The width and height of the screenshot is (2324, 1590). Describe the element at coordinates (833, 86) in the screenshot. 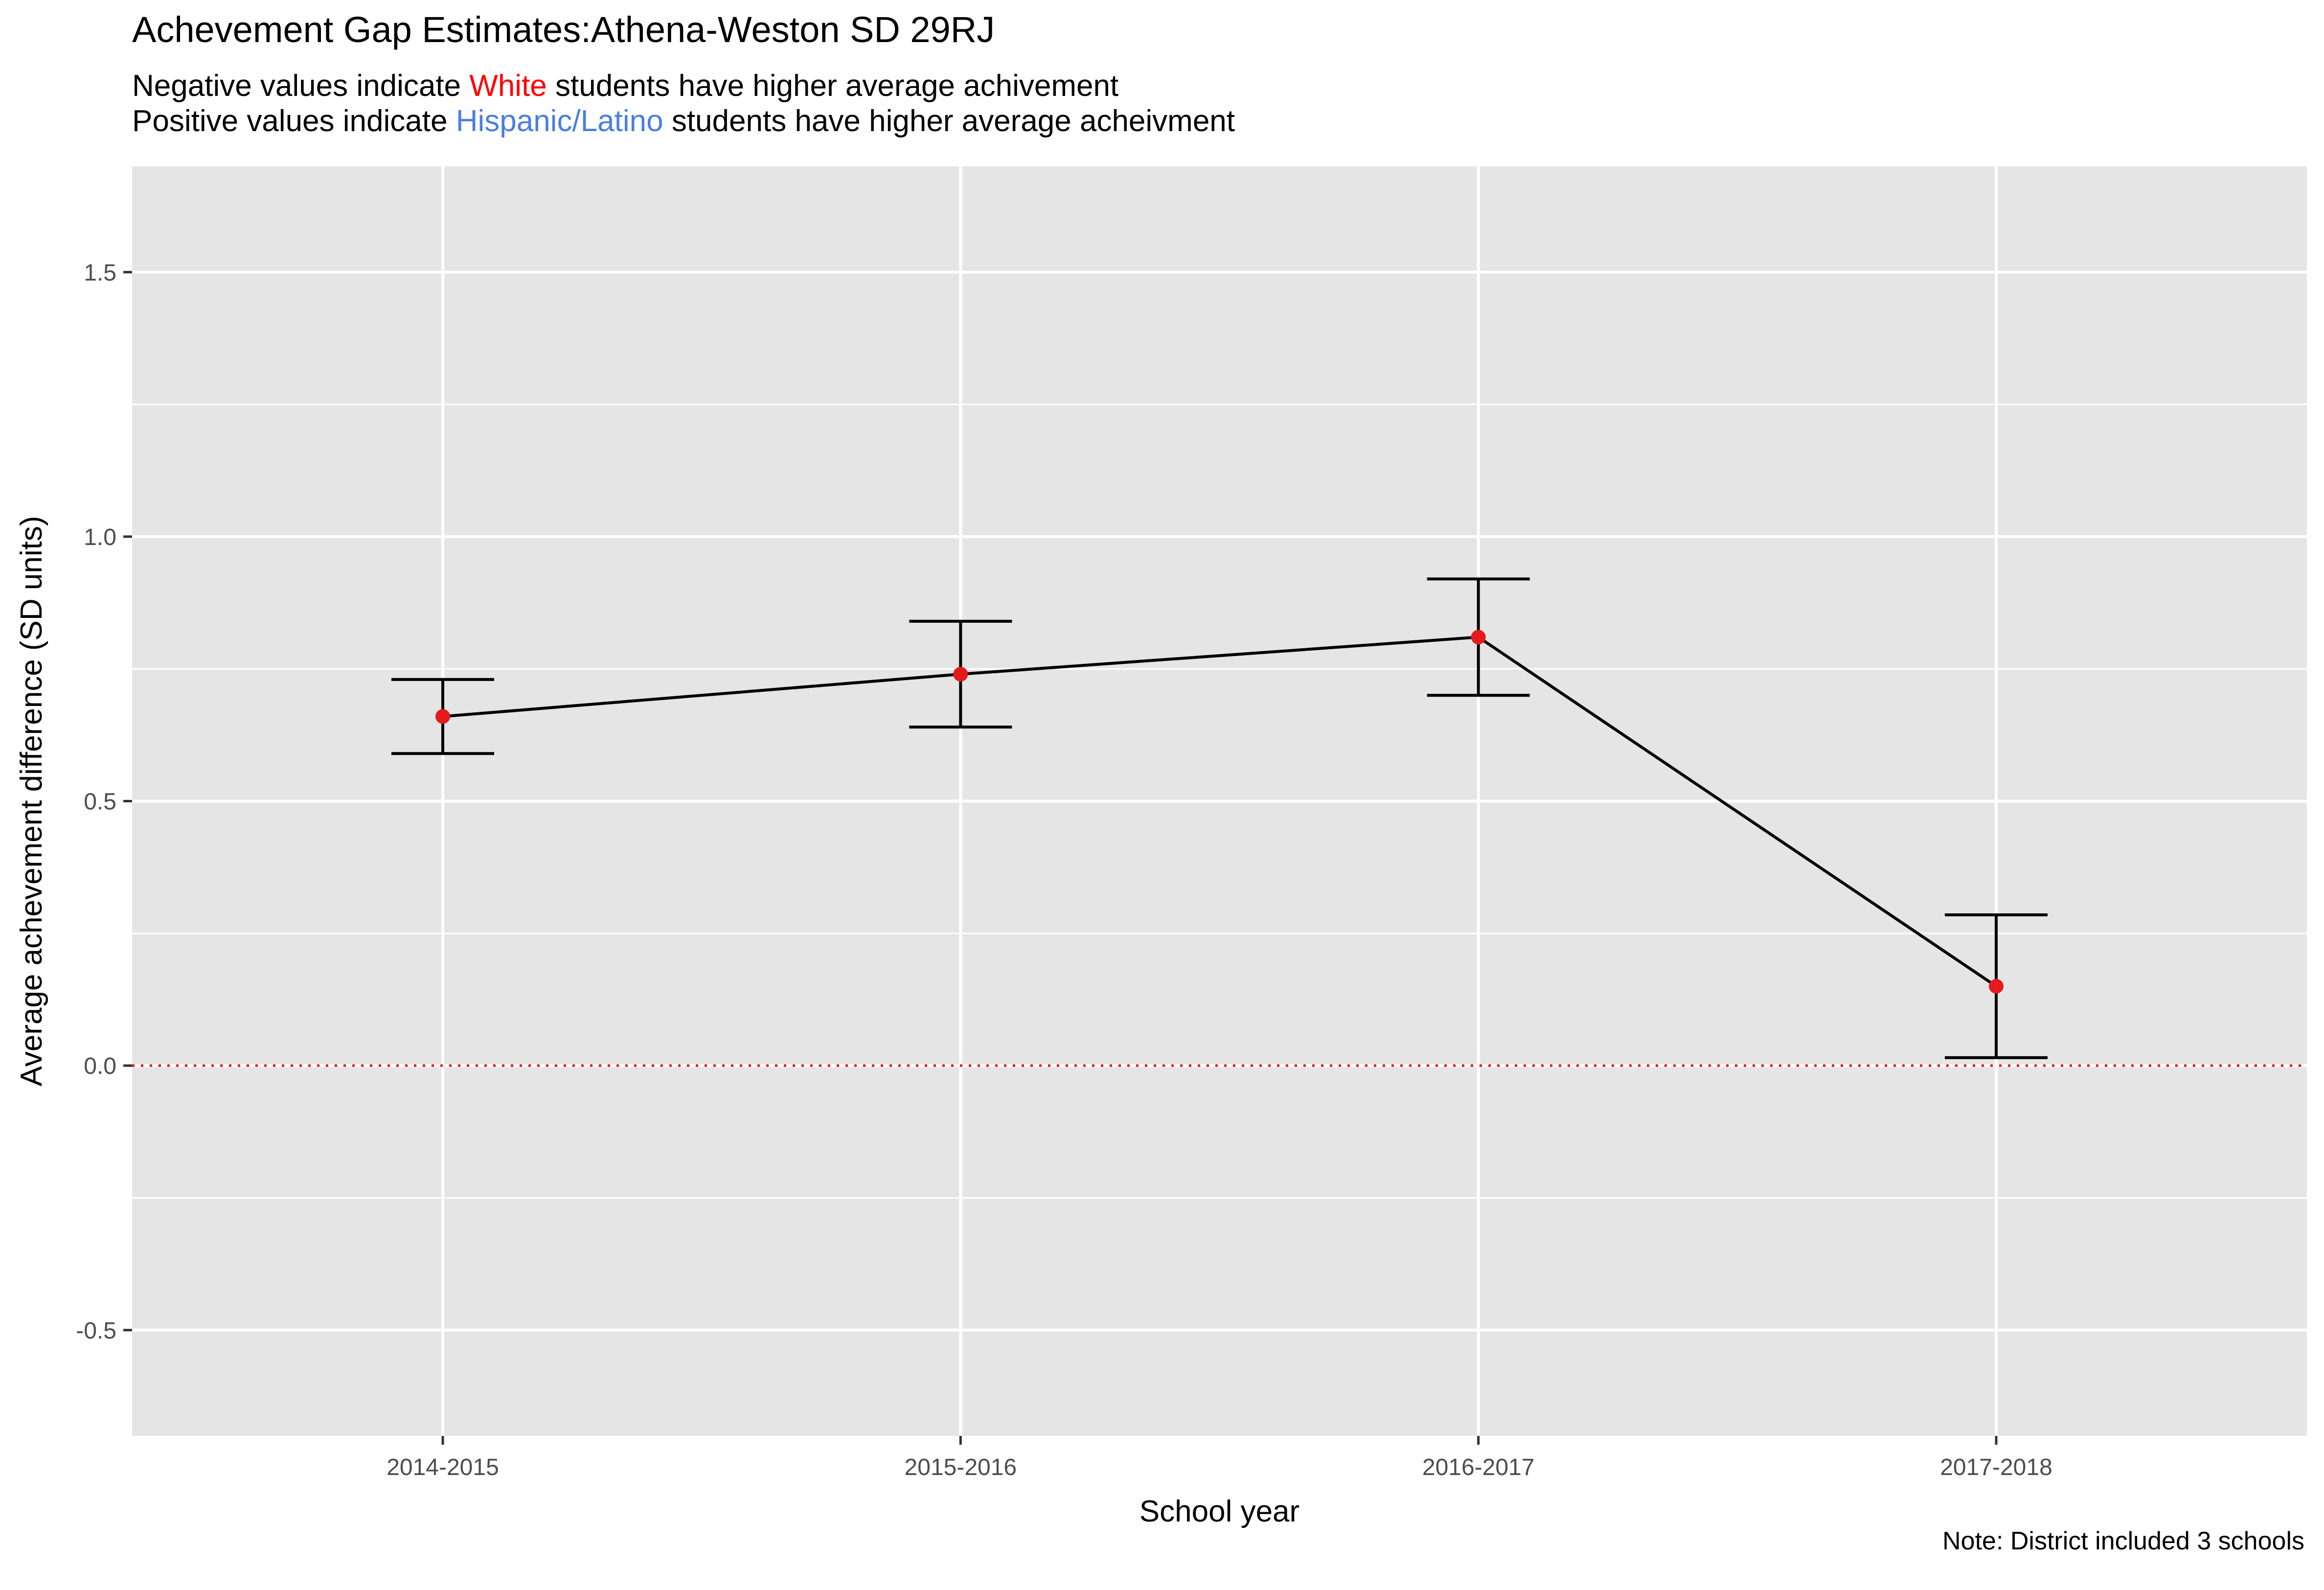

I see `subtitle-negative-suffix: students have higher average achivement` at that location.